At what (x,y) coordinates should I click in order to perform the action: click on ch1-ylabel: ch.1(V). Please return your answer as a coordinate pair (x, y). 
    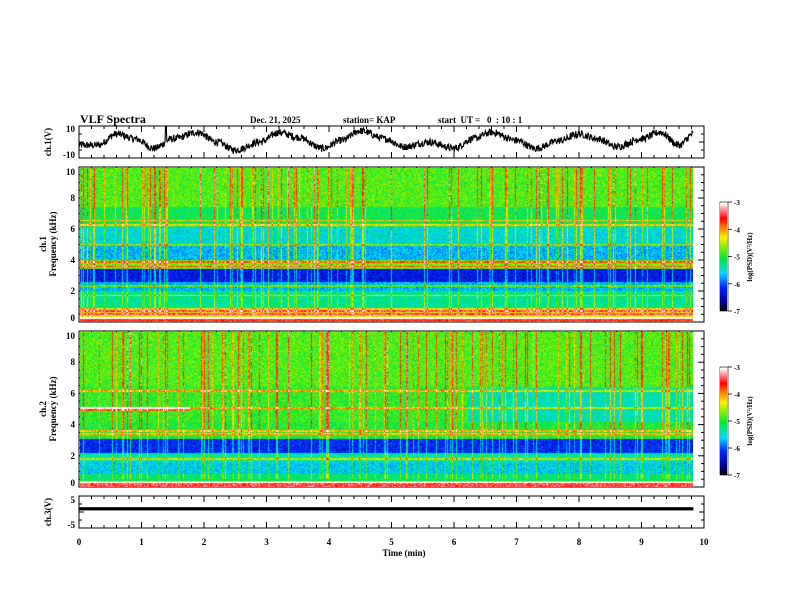
    Looking at the image, I should click on (48, 142).